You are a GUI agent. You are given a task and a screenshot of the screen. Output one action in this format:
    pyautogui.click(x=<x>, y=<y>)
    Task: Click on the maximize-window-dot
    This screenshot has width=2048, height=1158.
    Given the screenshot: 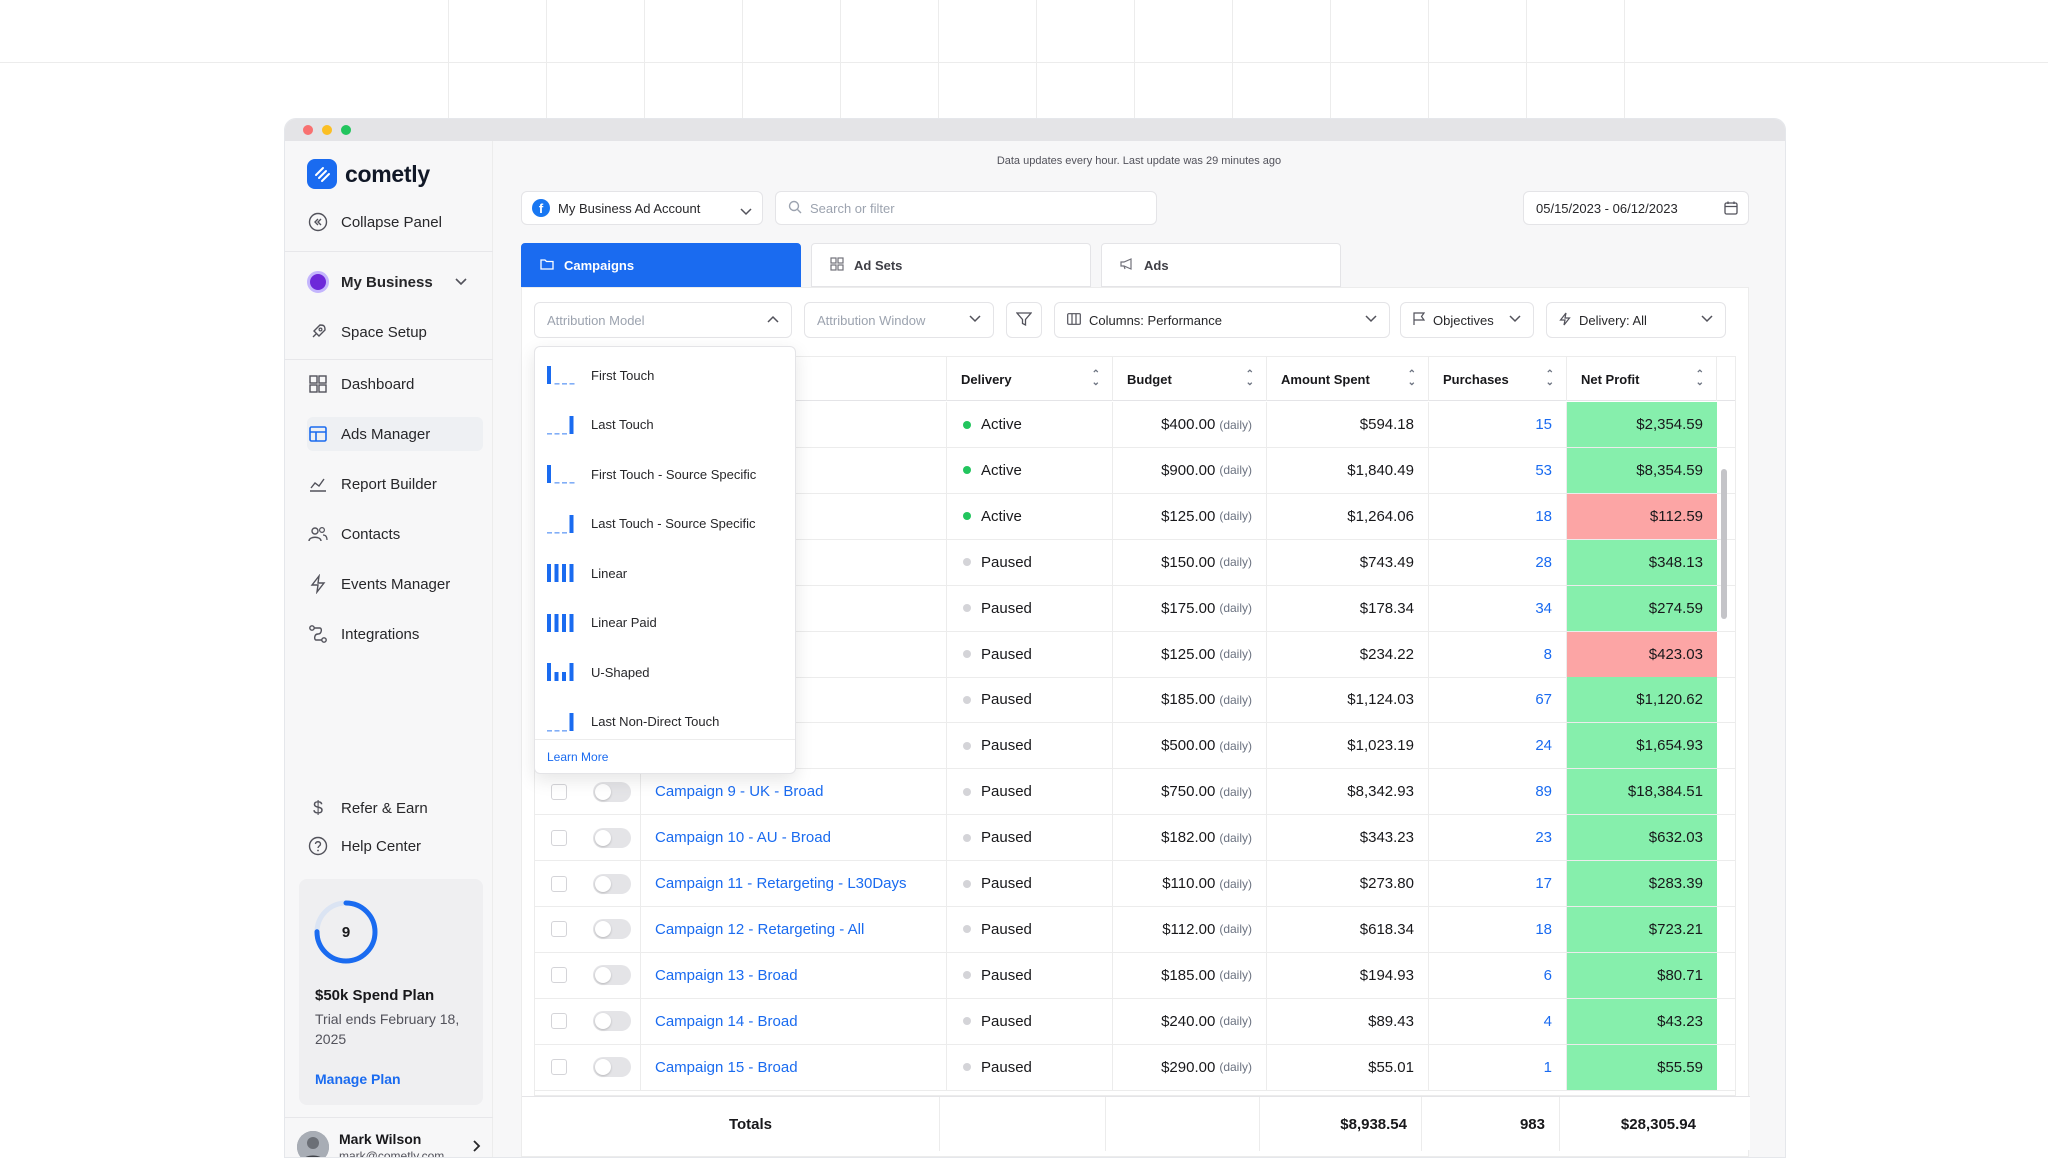 What is the action you would take?
    pyautogui.click(x=346, y=130)
    